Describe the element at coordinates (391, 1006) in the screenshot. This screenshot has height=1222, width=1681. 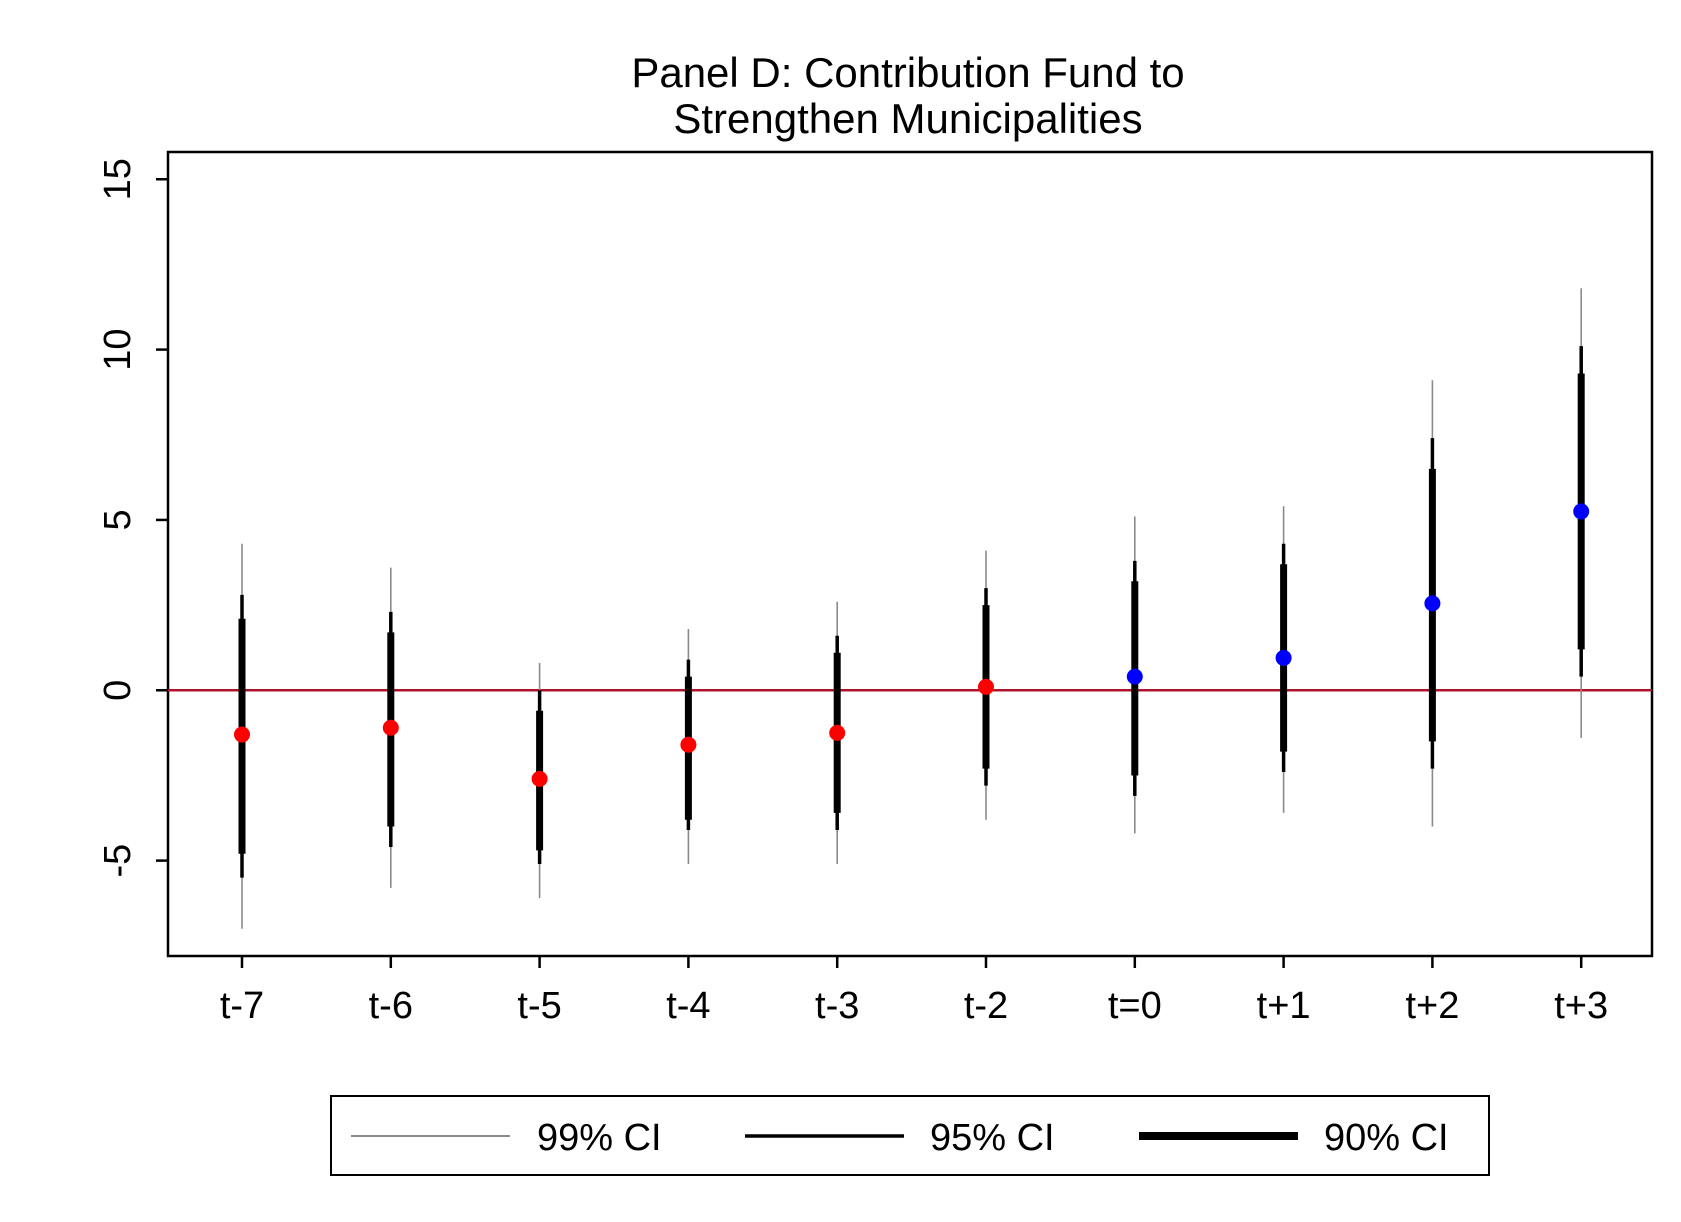
I see `x-tick-label: t-6` at that location.